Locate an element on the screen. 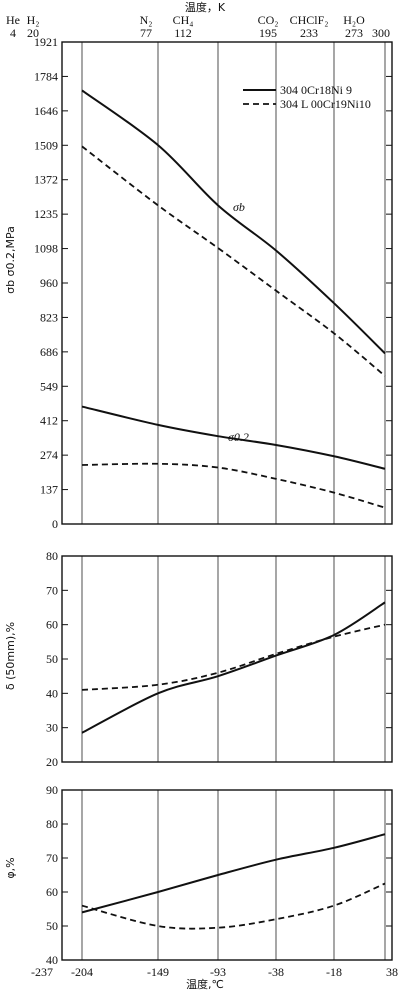  y-tick-label: 1235 is located at coordinates (46, 214).